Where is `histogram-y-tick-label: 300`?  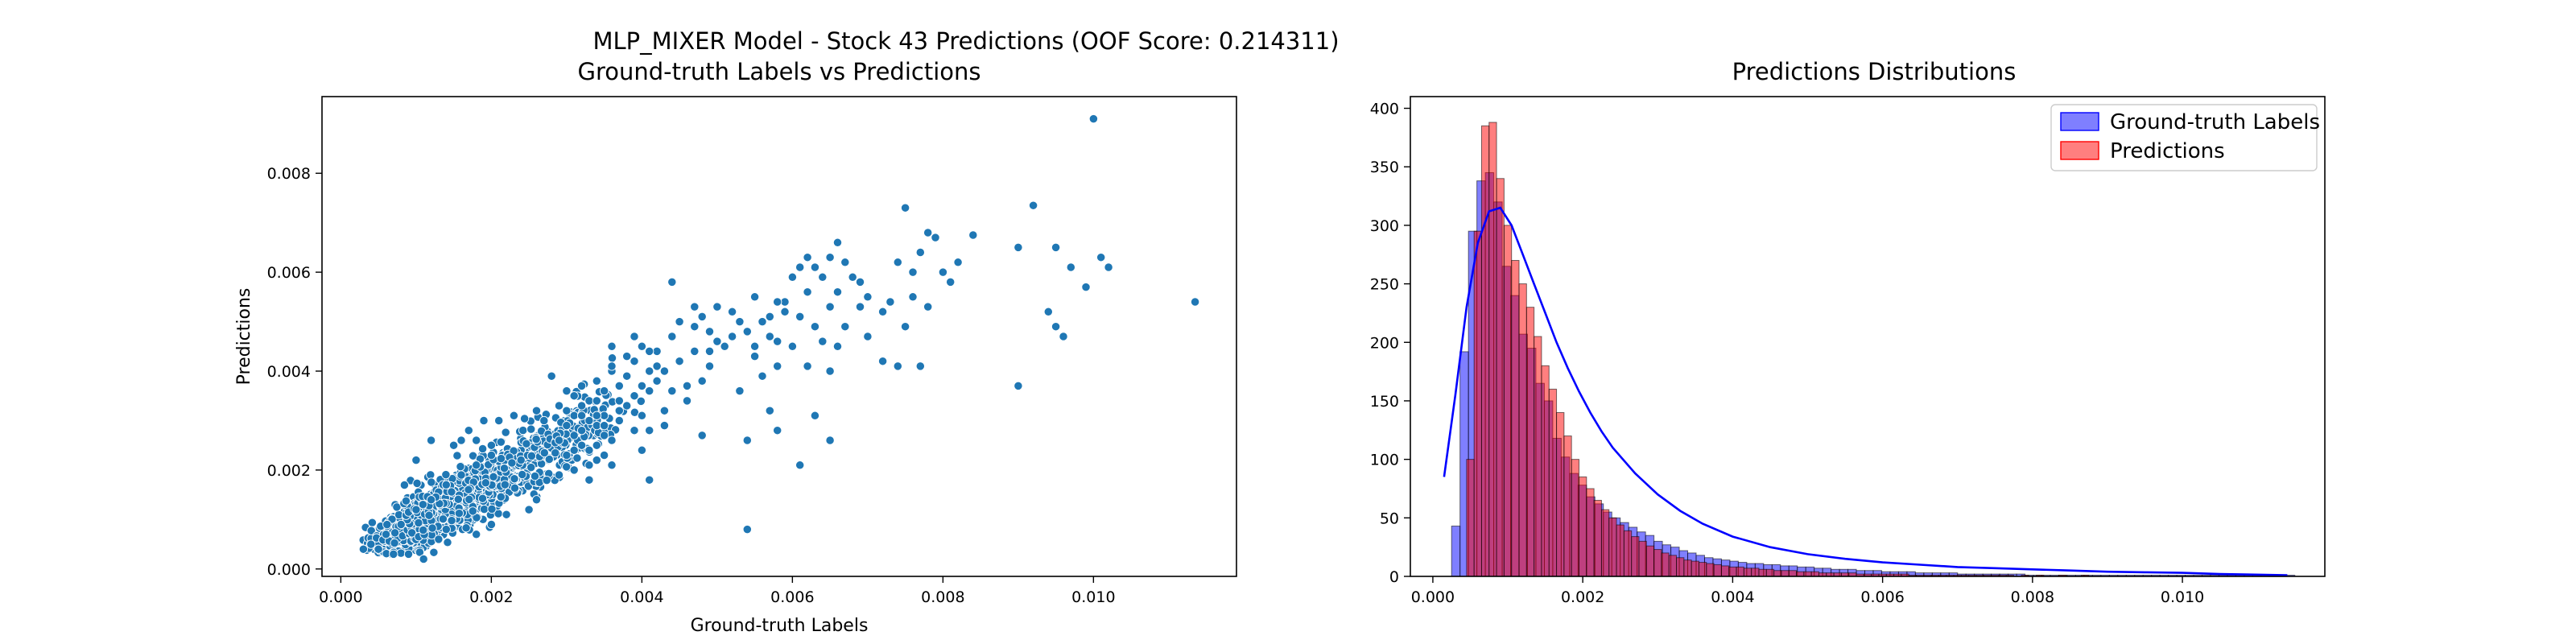 histogram-y-tick-label: 300 is located at coordinates (1384, 226).